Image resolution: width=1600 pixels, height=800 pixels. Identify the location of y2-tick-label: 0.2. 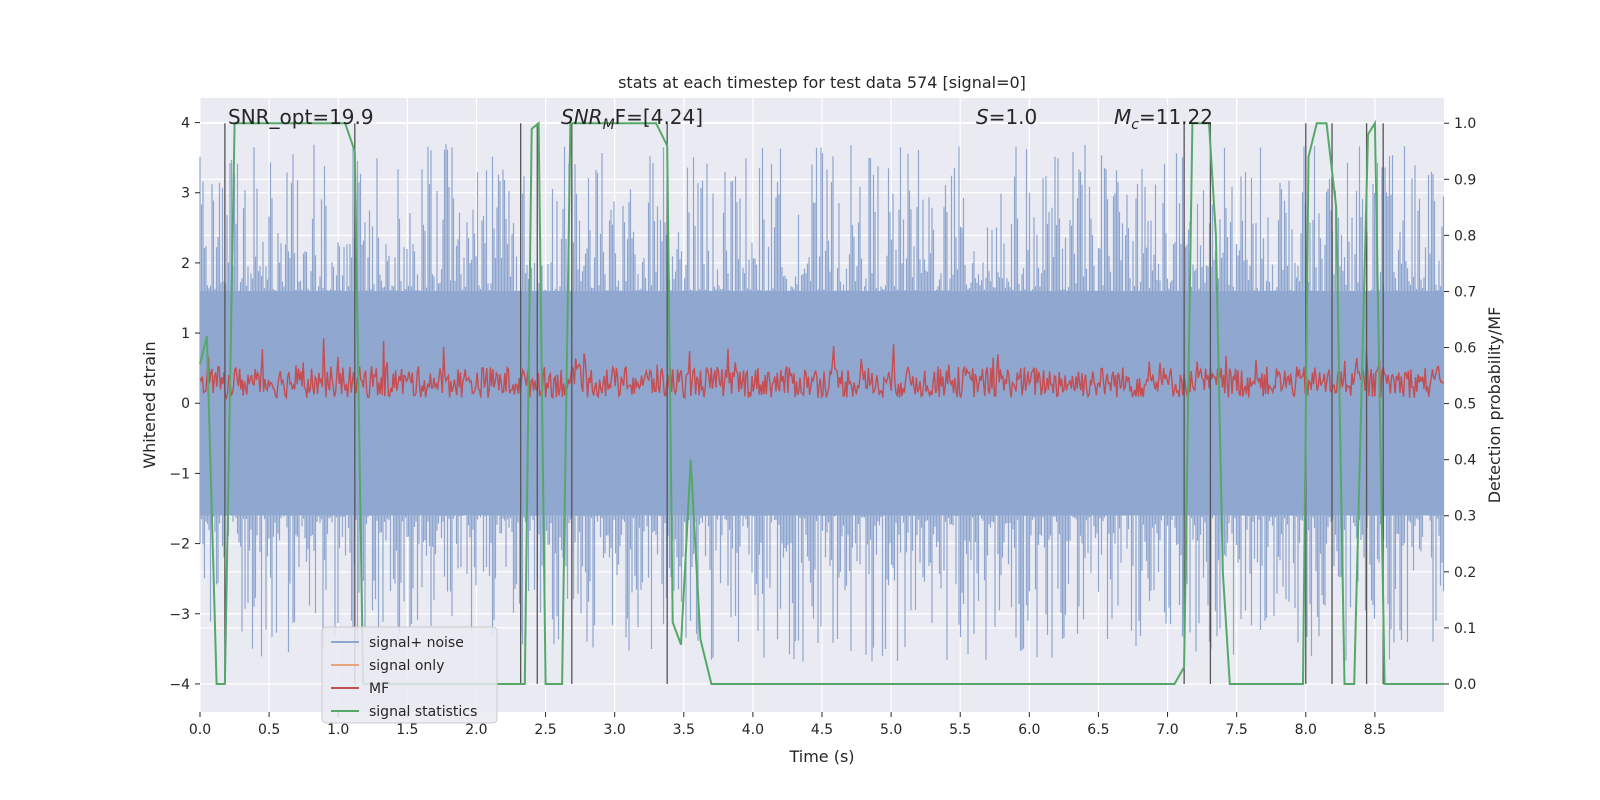
(1465, 573).